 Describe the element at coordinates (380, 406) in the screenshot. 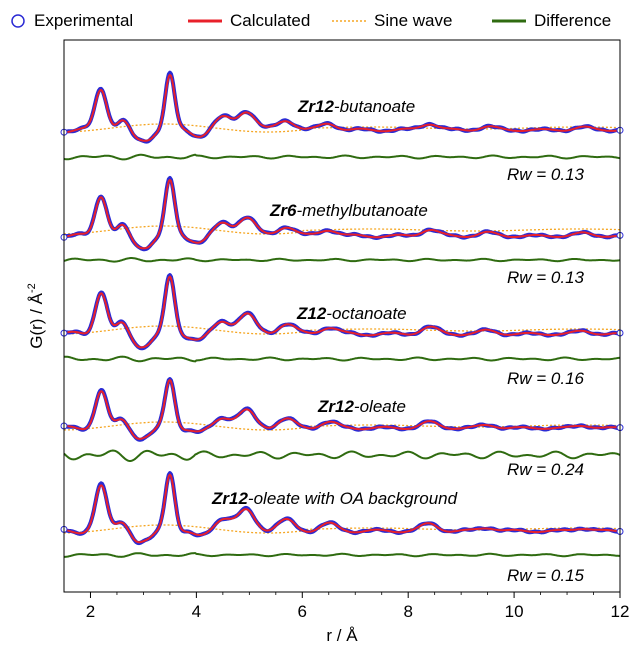

I see `panel-title-rest-4: -oleate` at that location.